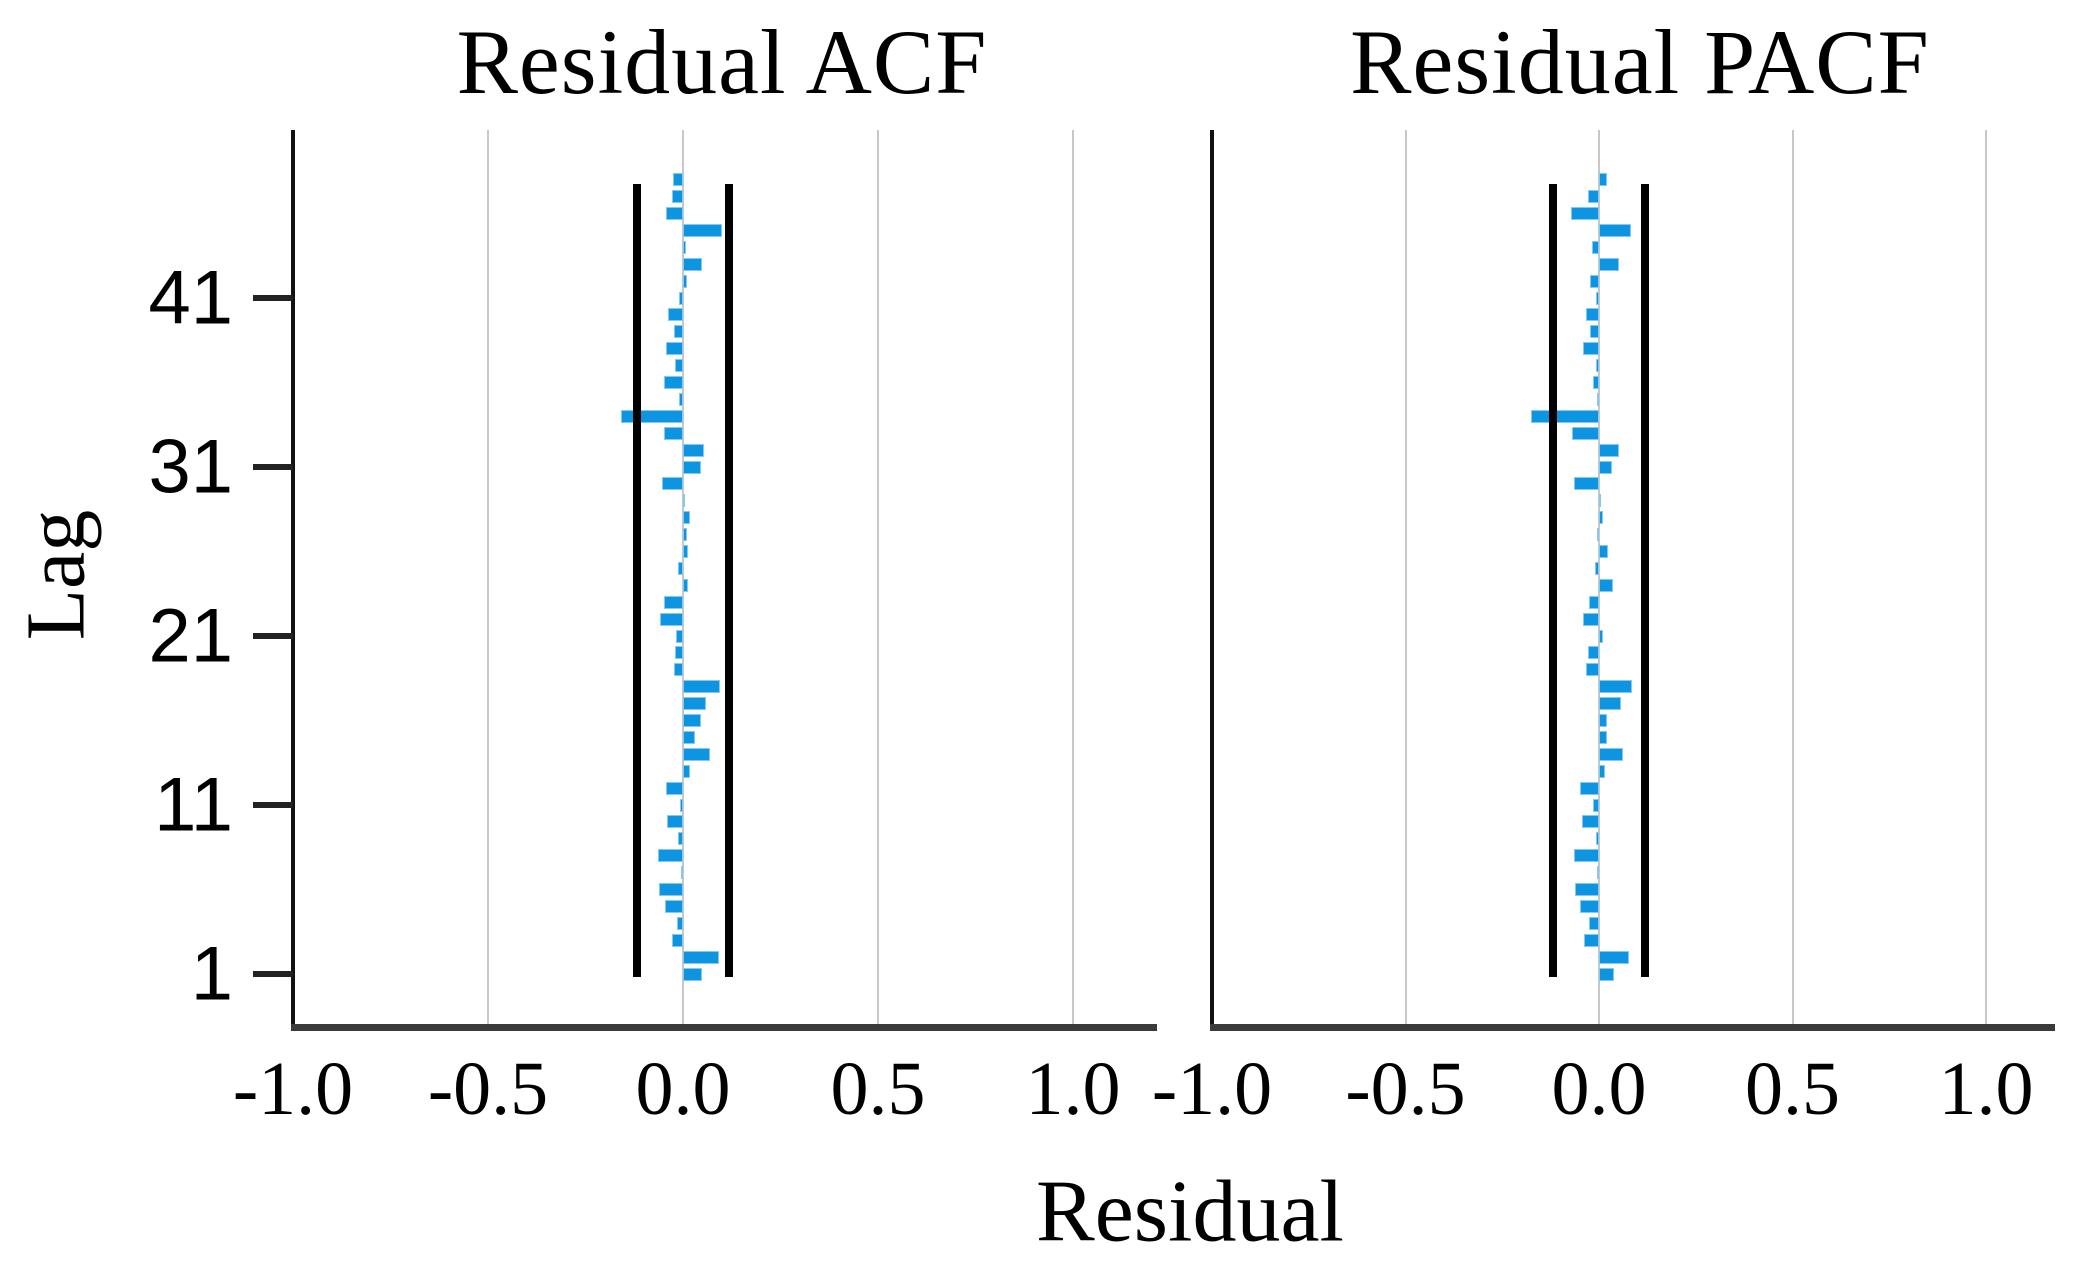 The height and width of the screenshot is (1275, 2099). What do you see at coordinates (878, 577) in the screenshot?
I see `acf-gridline-0.5` at bounding box center [878, 577].